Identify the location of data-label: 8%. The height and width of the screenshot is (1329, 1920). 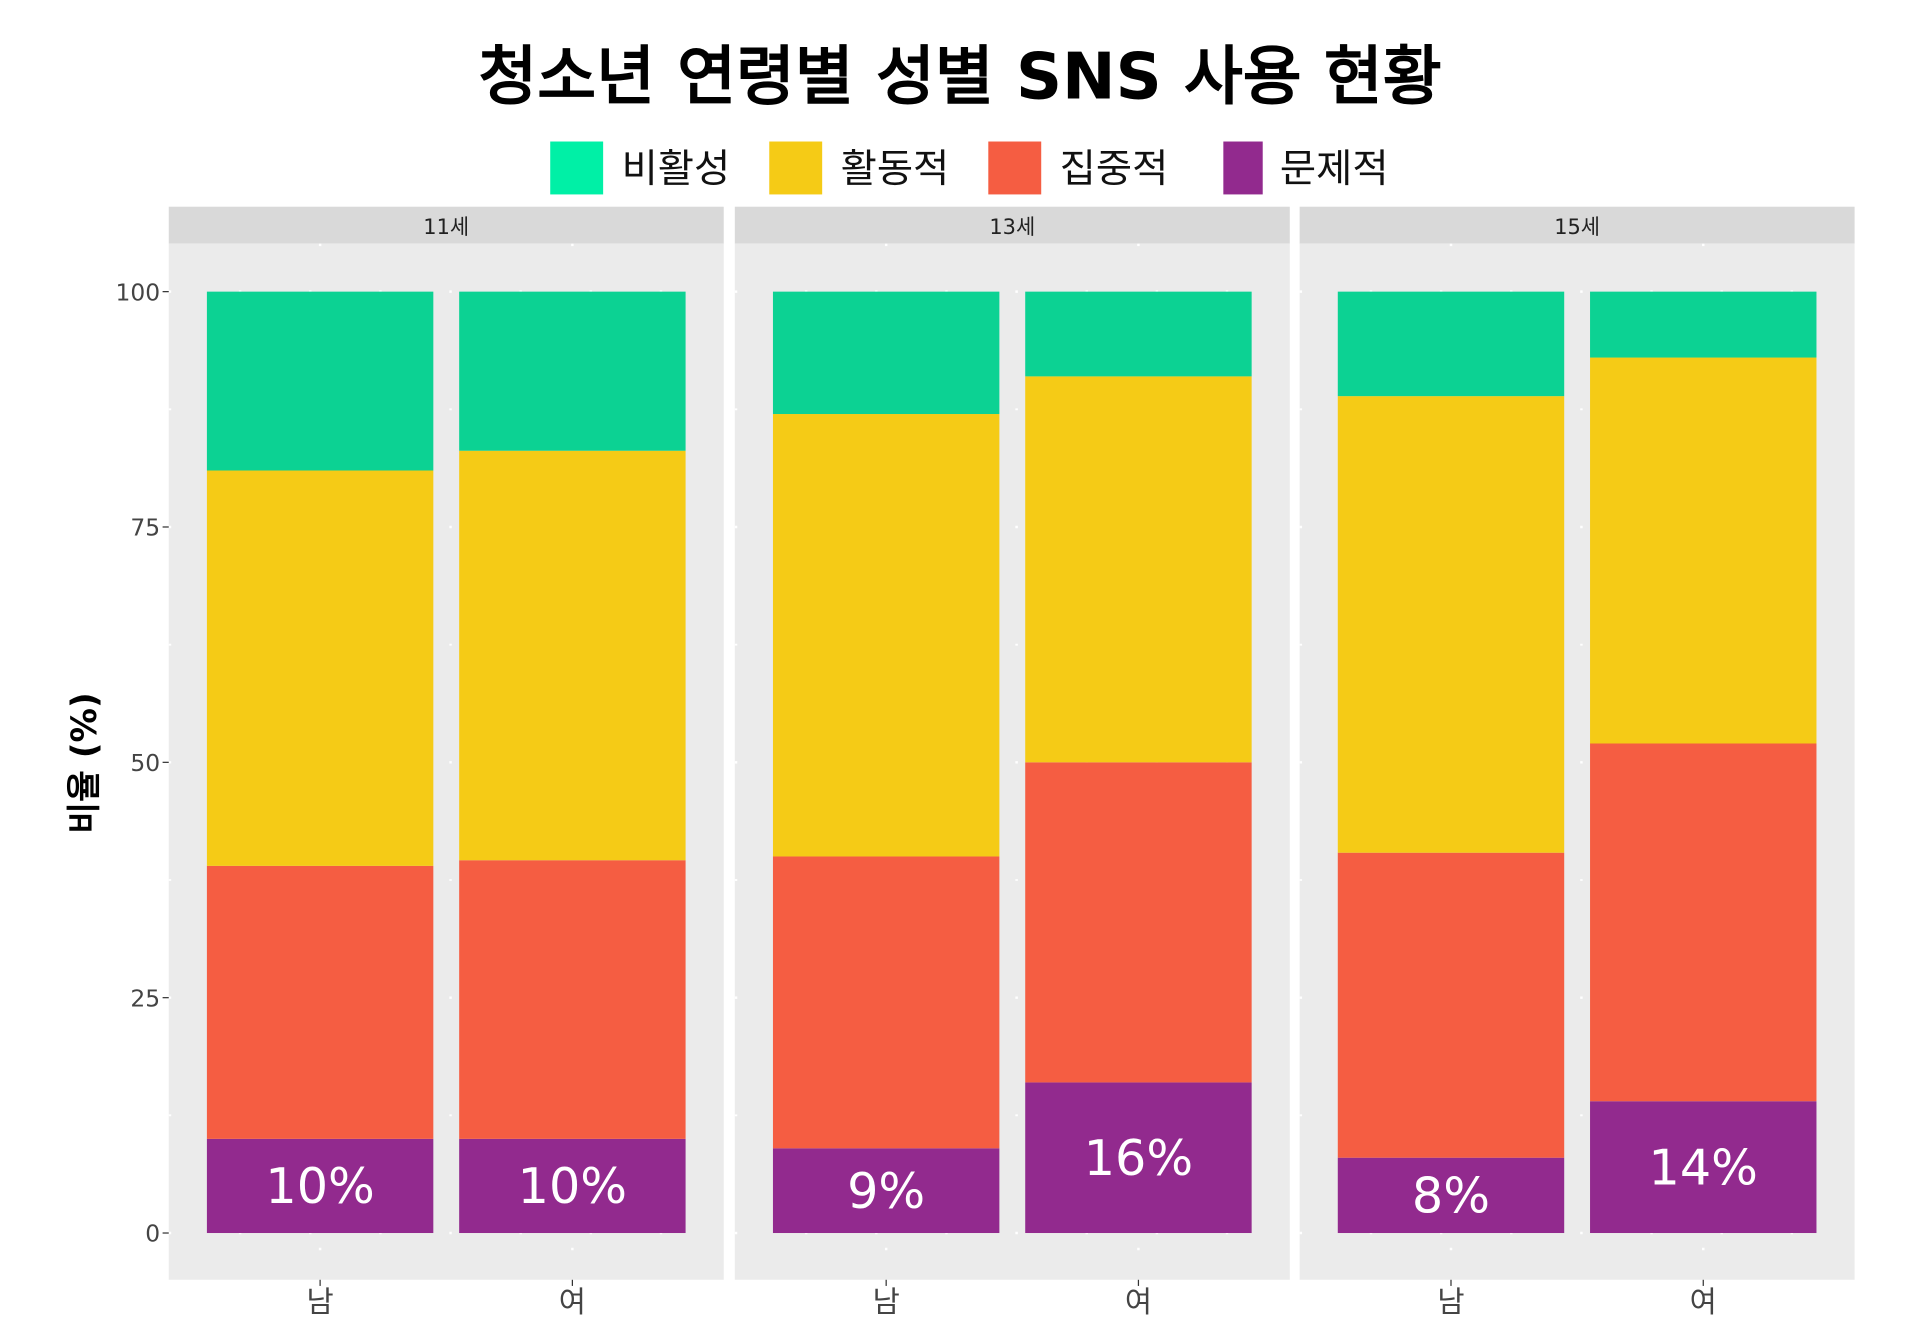
(1451, 1196).